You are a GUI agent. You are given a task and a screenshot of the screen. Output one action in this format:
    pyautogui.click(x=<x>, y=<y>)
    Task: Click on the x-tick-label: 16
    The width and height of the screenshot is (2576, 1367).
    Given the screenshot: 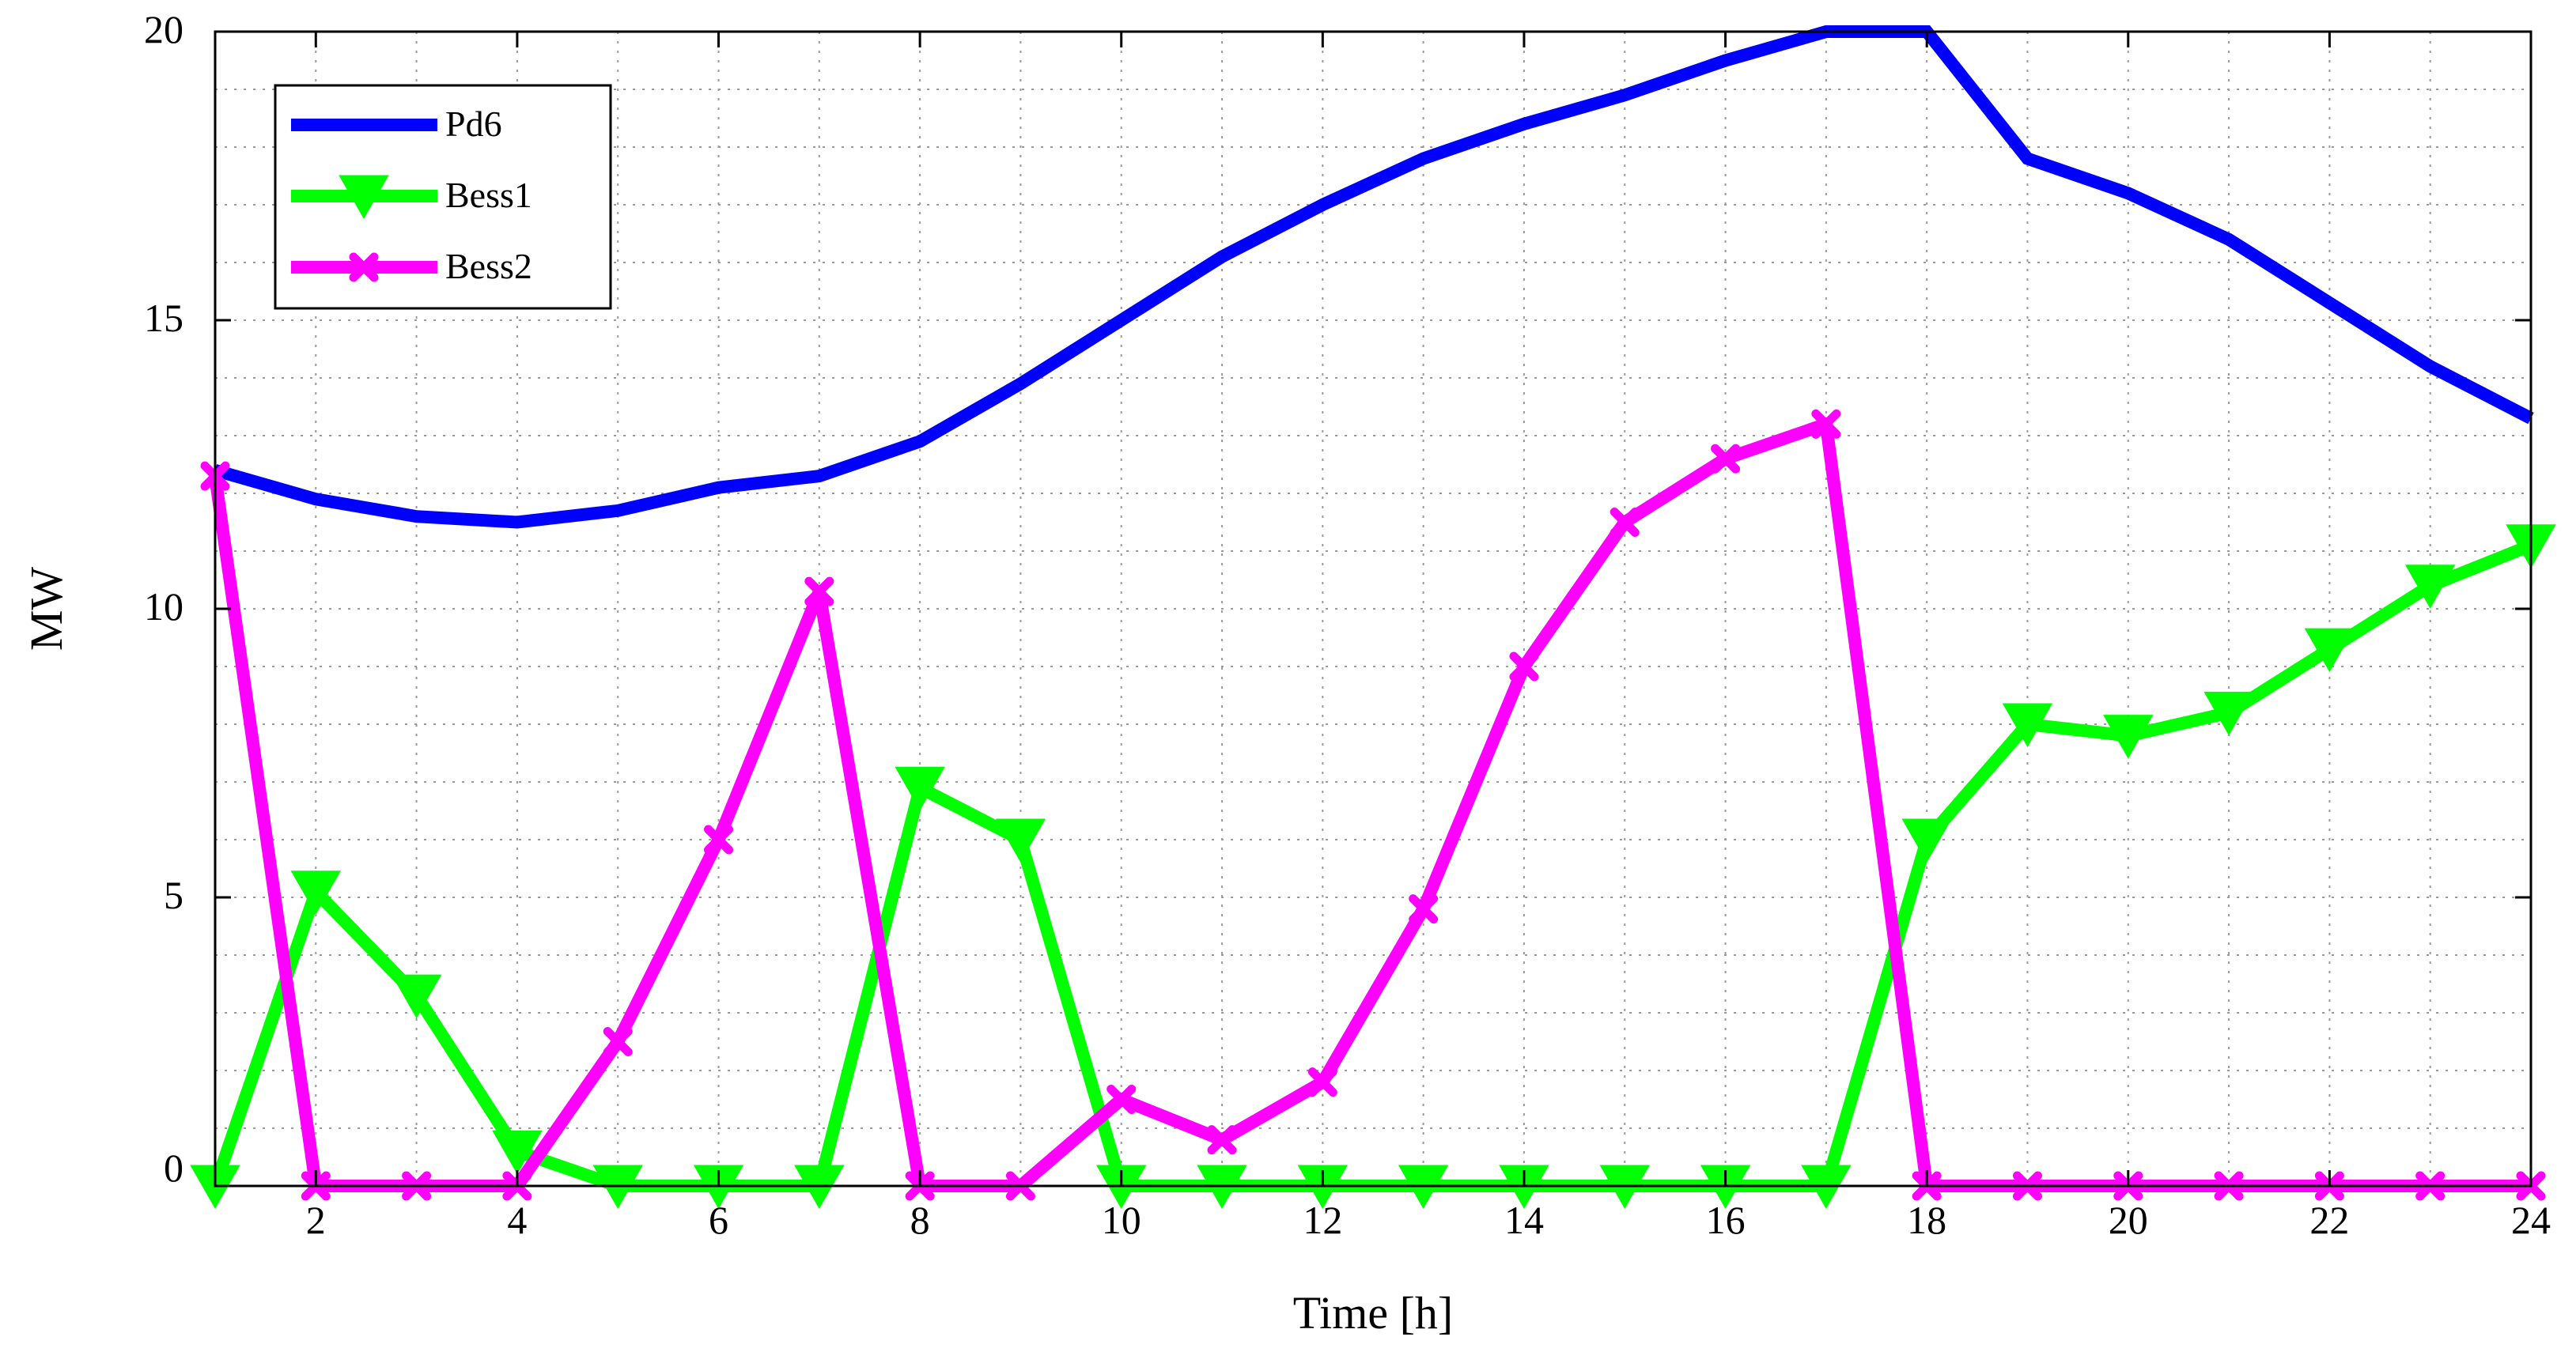 What is the action you would take?
    pyautogui.click(x=1726, y=1220)
    